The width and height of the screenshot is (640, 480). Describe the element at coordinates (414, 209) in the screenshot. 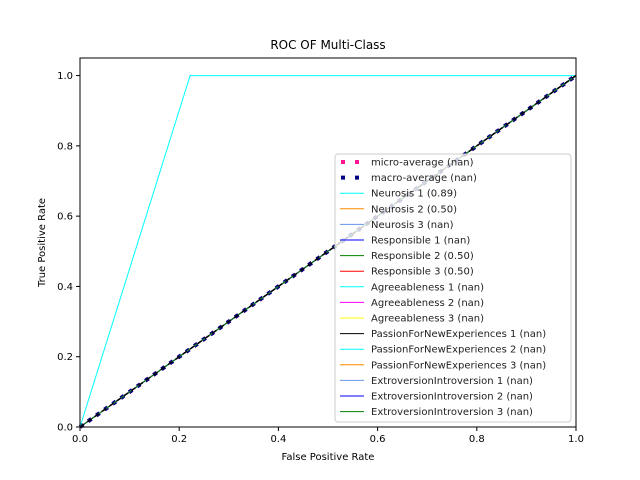

I see `legend-label: Neurosis 2 (0.50)` at that location.